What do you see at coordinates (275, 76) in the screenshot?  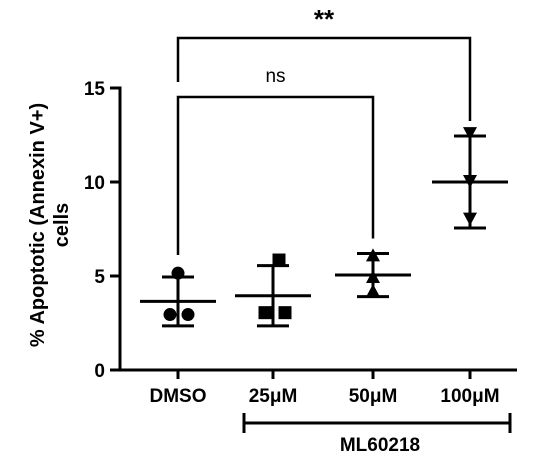 I see `sig-label-0: ns` at bounding box center [275, 76].